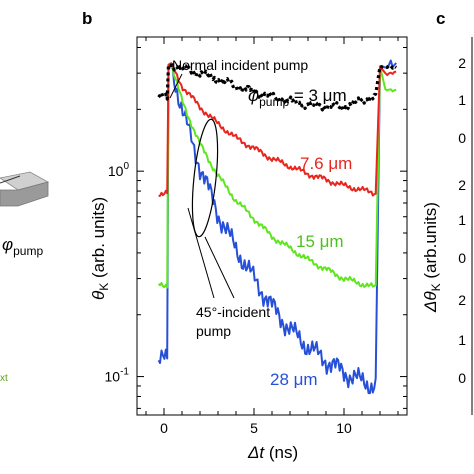 Image resolution: width=474 pixels, height=474 pixels. What do you see at coordinates (4, 378) in the screenshot?
I see `green-caption-fragment: xt` at bounding box center [4, 378].